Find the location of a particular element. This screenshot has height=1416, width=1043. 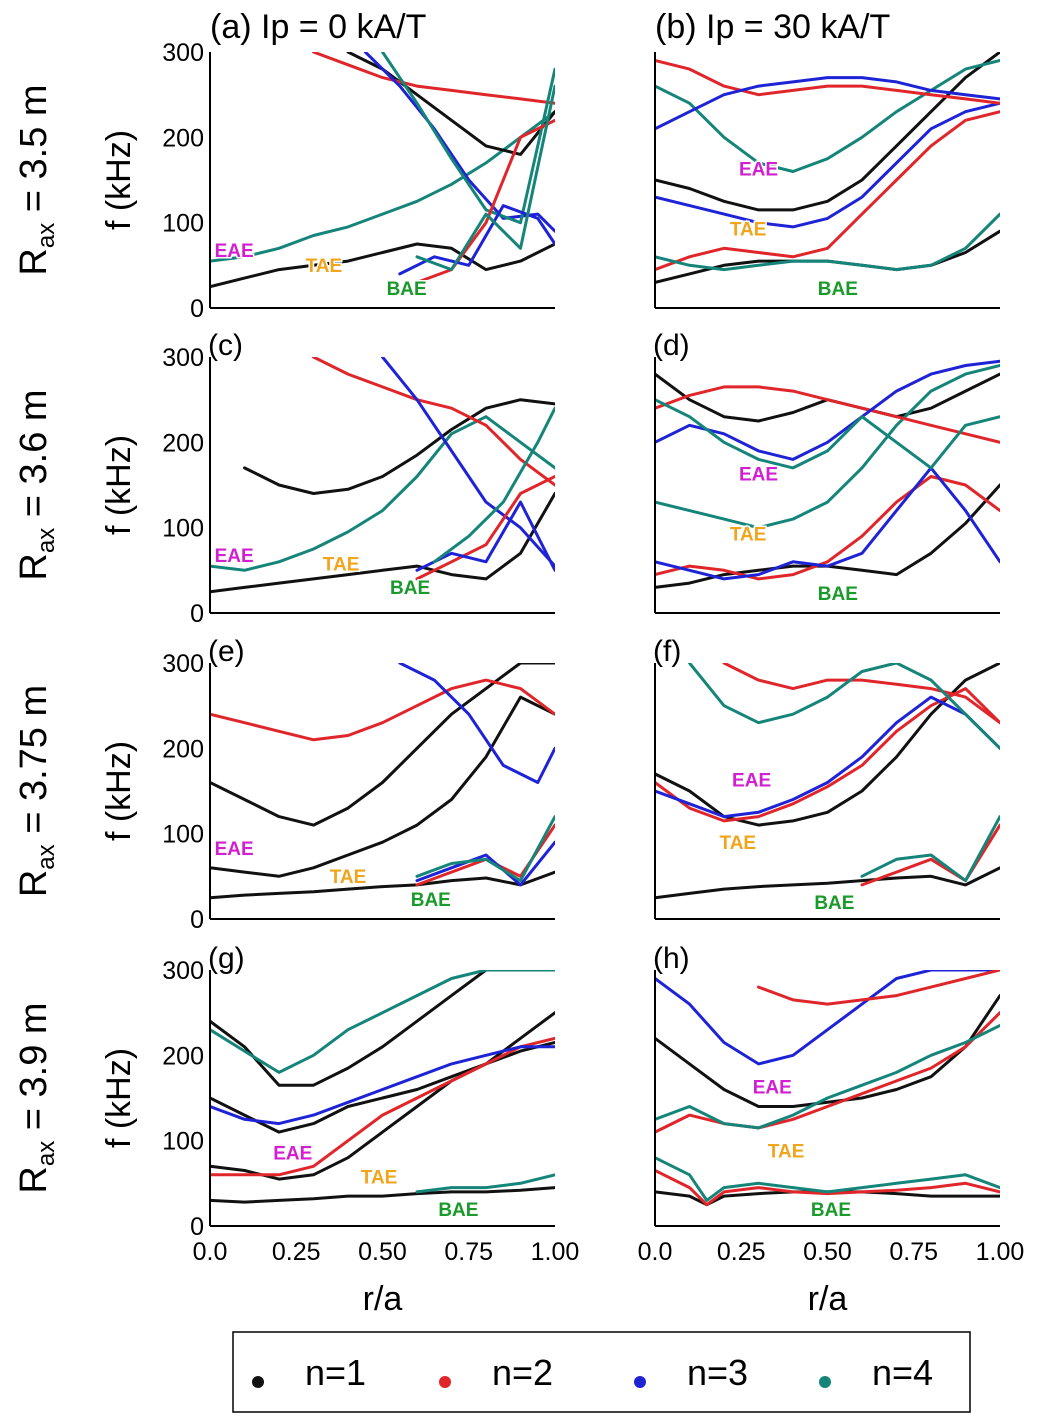

panel-d: (d) EAE TAE BAE is located at coordinates (826, 471).